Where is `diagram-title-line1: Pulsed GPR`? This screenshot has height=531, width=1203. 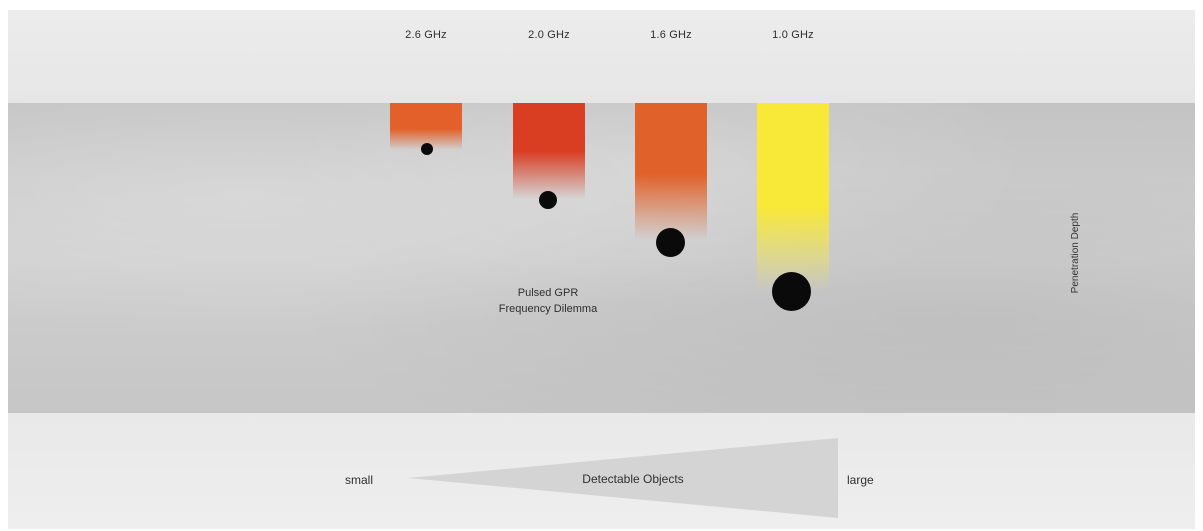 diagram-title-line1: Pulsed GPR is located at coordinates (548, 293).